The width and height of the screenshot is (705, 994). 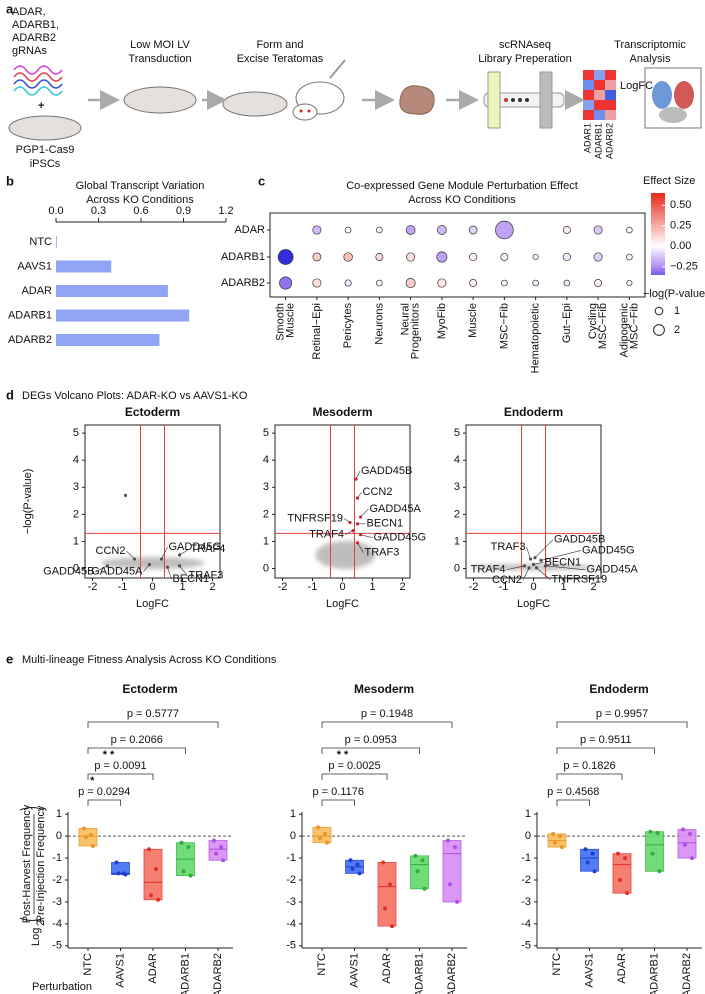 What do you see at coordinates (573, 792) in the screenshot?
I see `p-value-label: p = 0.4568` at bounding box center [573, 792].